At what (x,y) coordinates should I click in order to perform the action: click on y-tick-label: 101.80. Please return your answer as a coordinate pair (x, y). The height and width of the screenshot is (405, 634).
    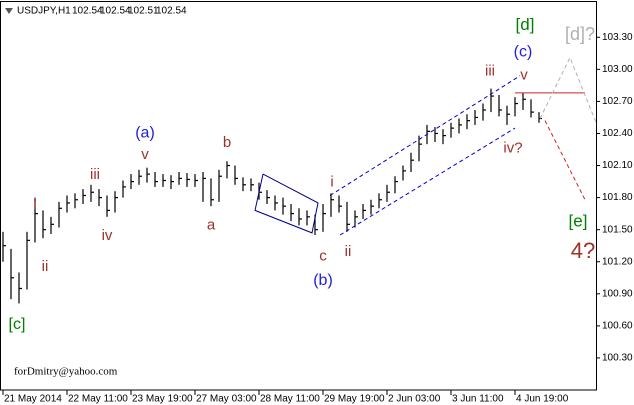
    Looking at the image, I should click on (617, 197).